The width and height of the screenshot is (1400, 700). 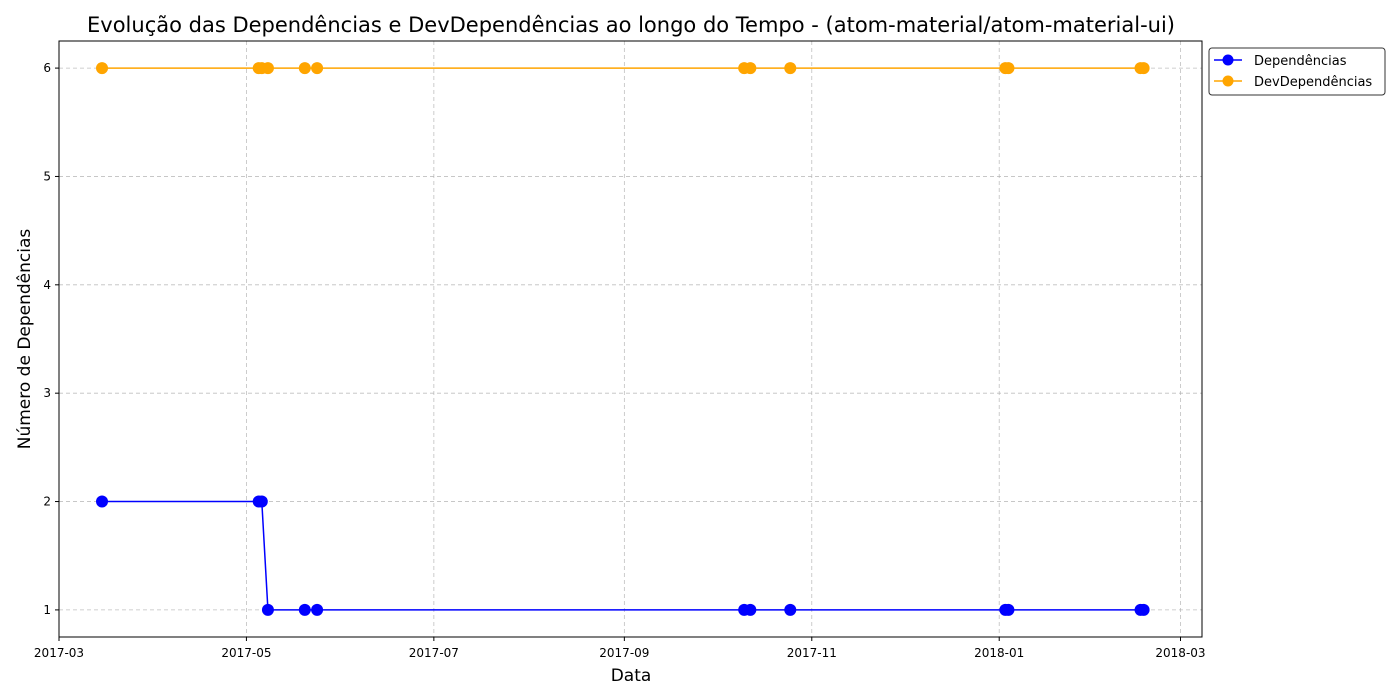 I want to click on y-tick-label: 2, so click(x=47, y=502).